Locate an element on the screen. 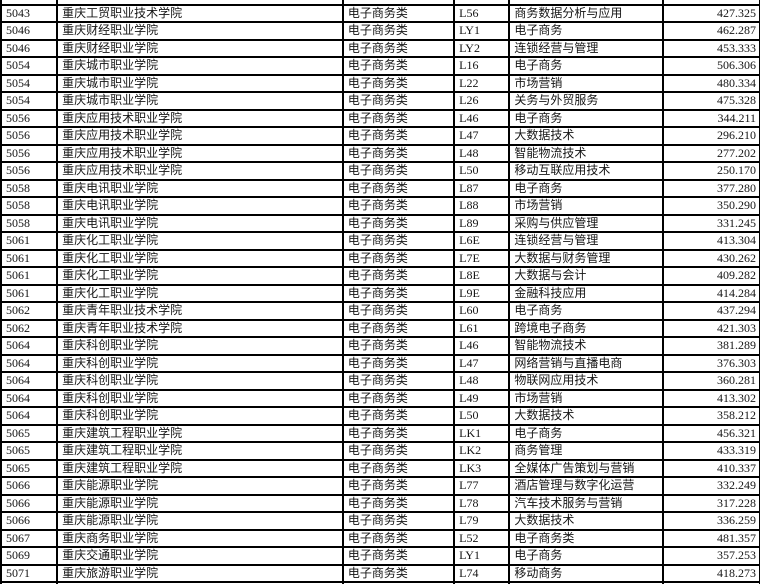 This screenshot has width=760, height=584. college-name-cell: 重庆财经职业学院 is located at coordinates (200, 31).